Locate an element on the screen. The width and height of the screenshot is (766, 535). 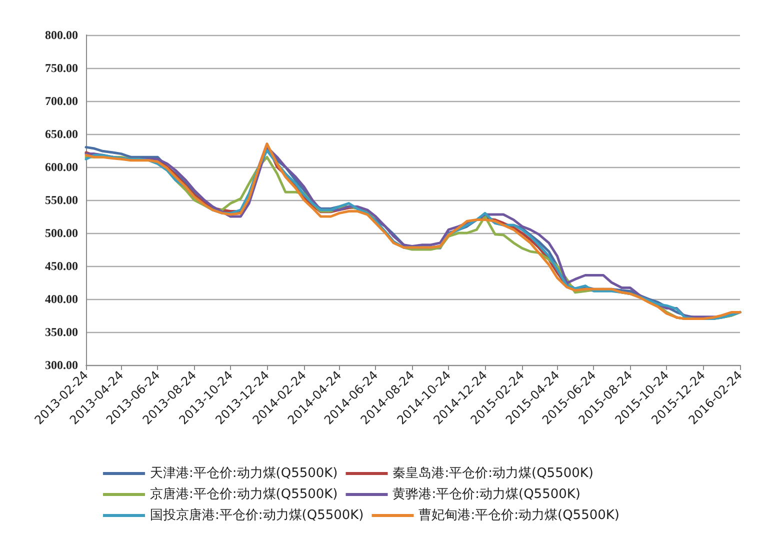
y-tick-label: 300.00 is located at coordinates (61, 365).